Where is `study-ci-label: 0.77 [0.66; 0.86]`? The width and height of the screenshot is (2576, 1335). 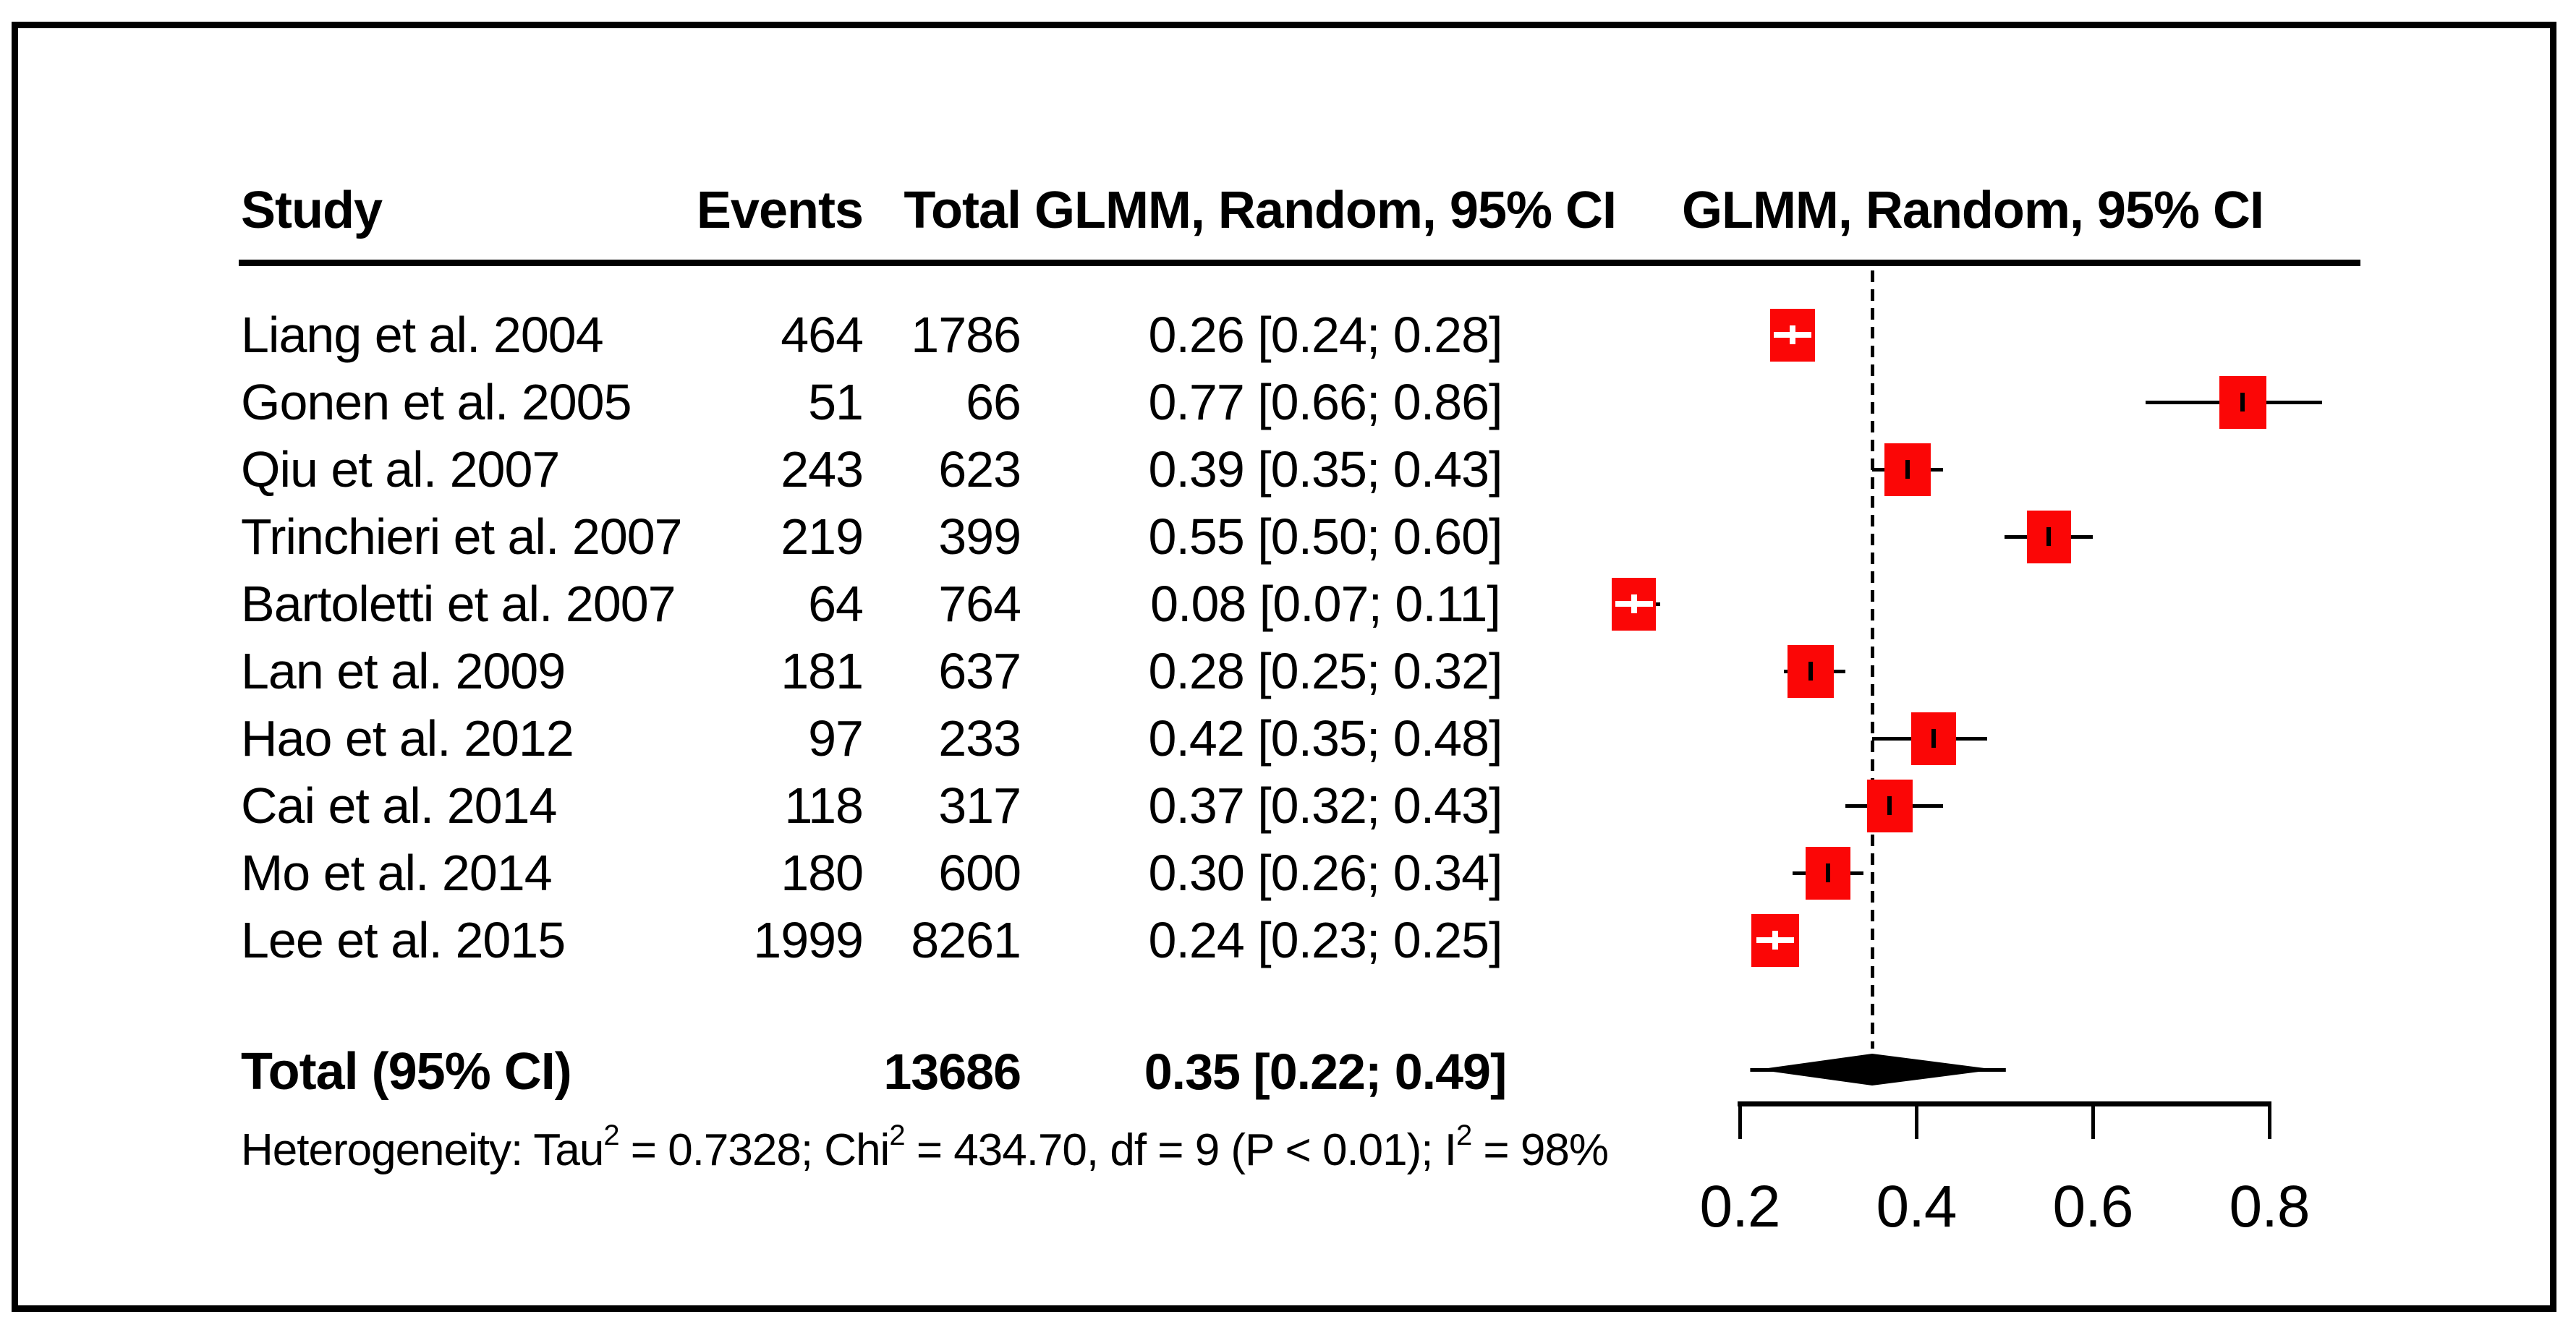 study-ci-label: 0.77 [0.66; 0.86] is located at coordinates (1325, 402).